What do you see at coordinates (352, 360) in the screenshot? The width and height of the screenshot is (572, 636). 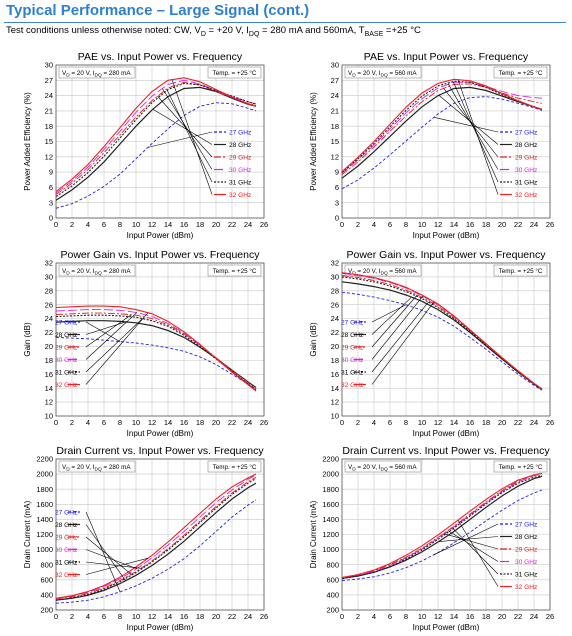 I see `legend-label: 30 GHz` at bounding box center [352, 360].